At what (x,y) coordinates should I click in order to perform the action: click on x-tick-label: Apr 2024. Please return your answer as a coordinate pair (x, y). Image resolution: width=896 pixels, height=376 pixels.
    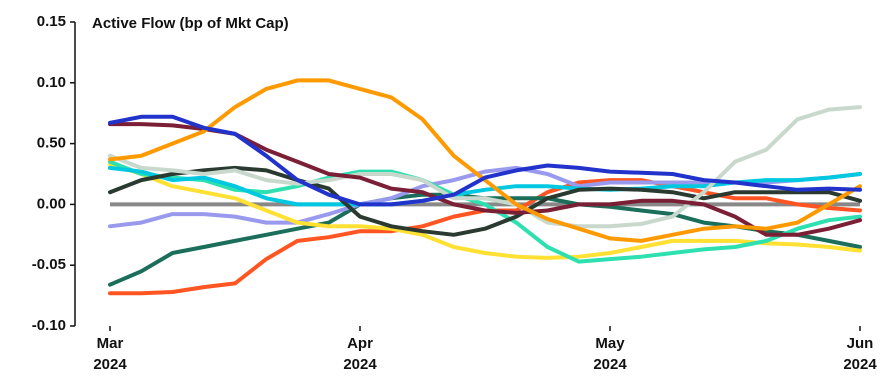
    Looking at the image, I should click on (360, 354).